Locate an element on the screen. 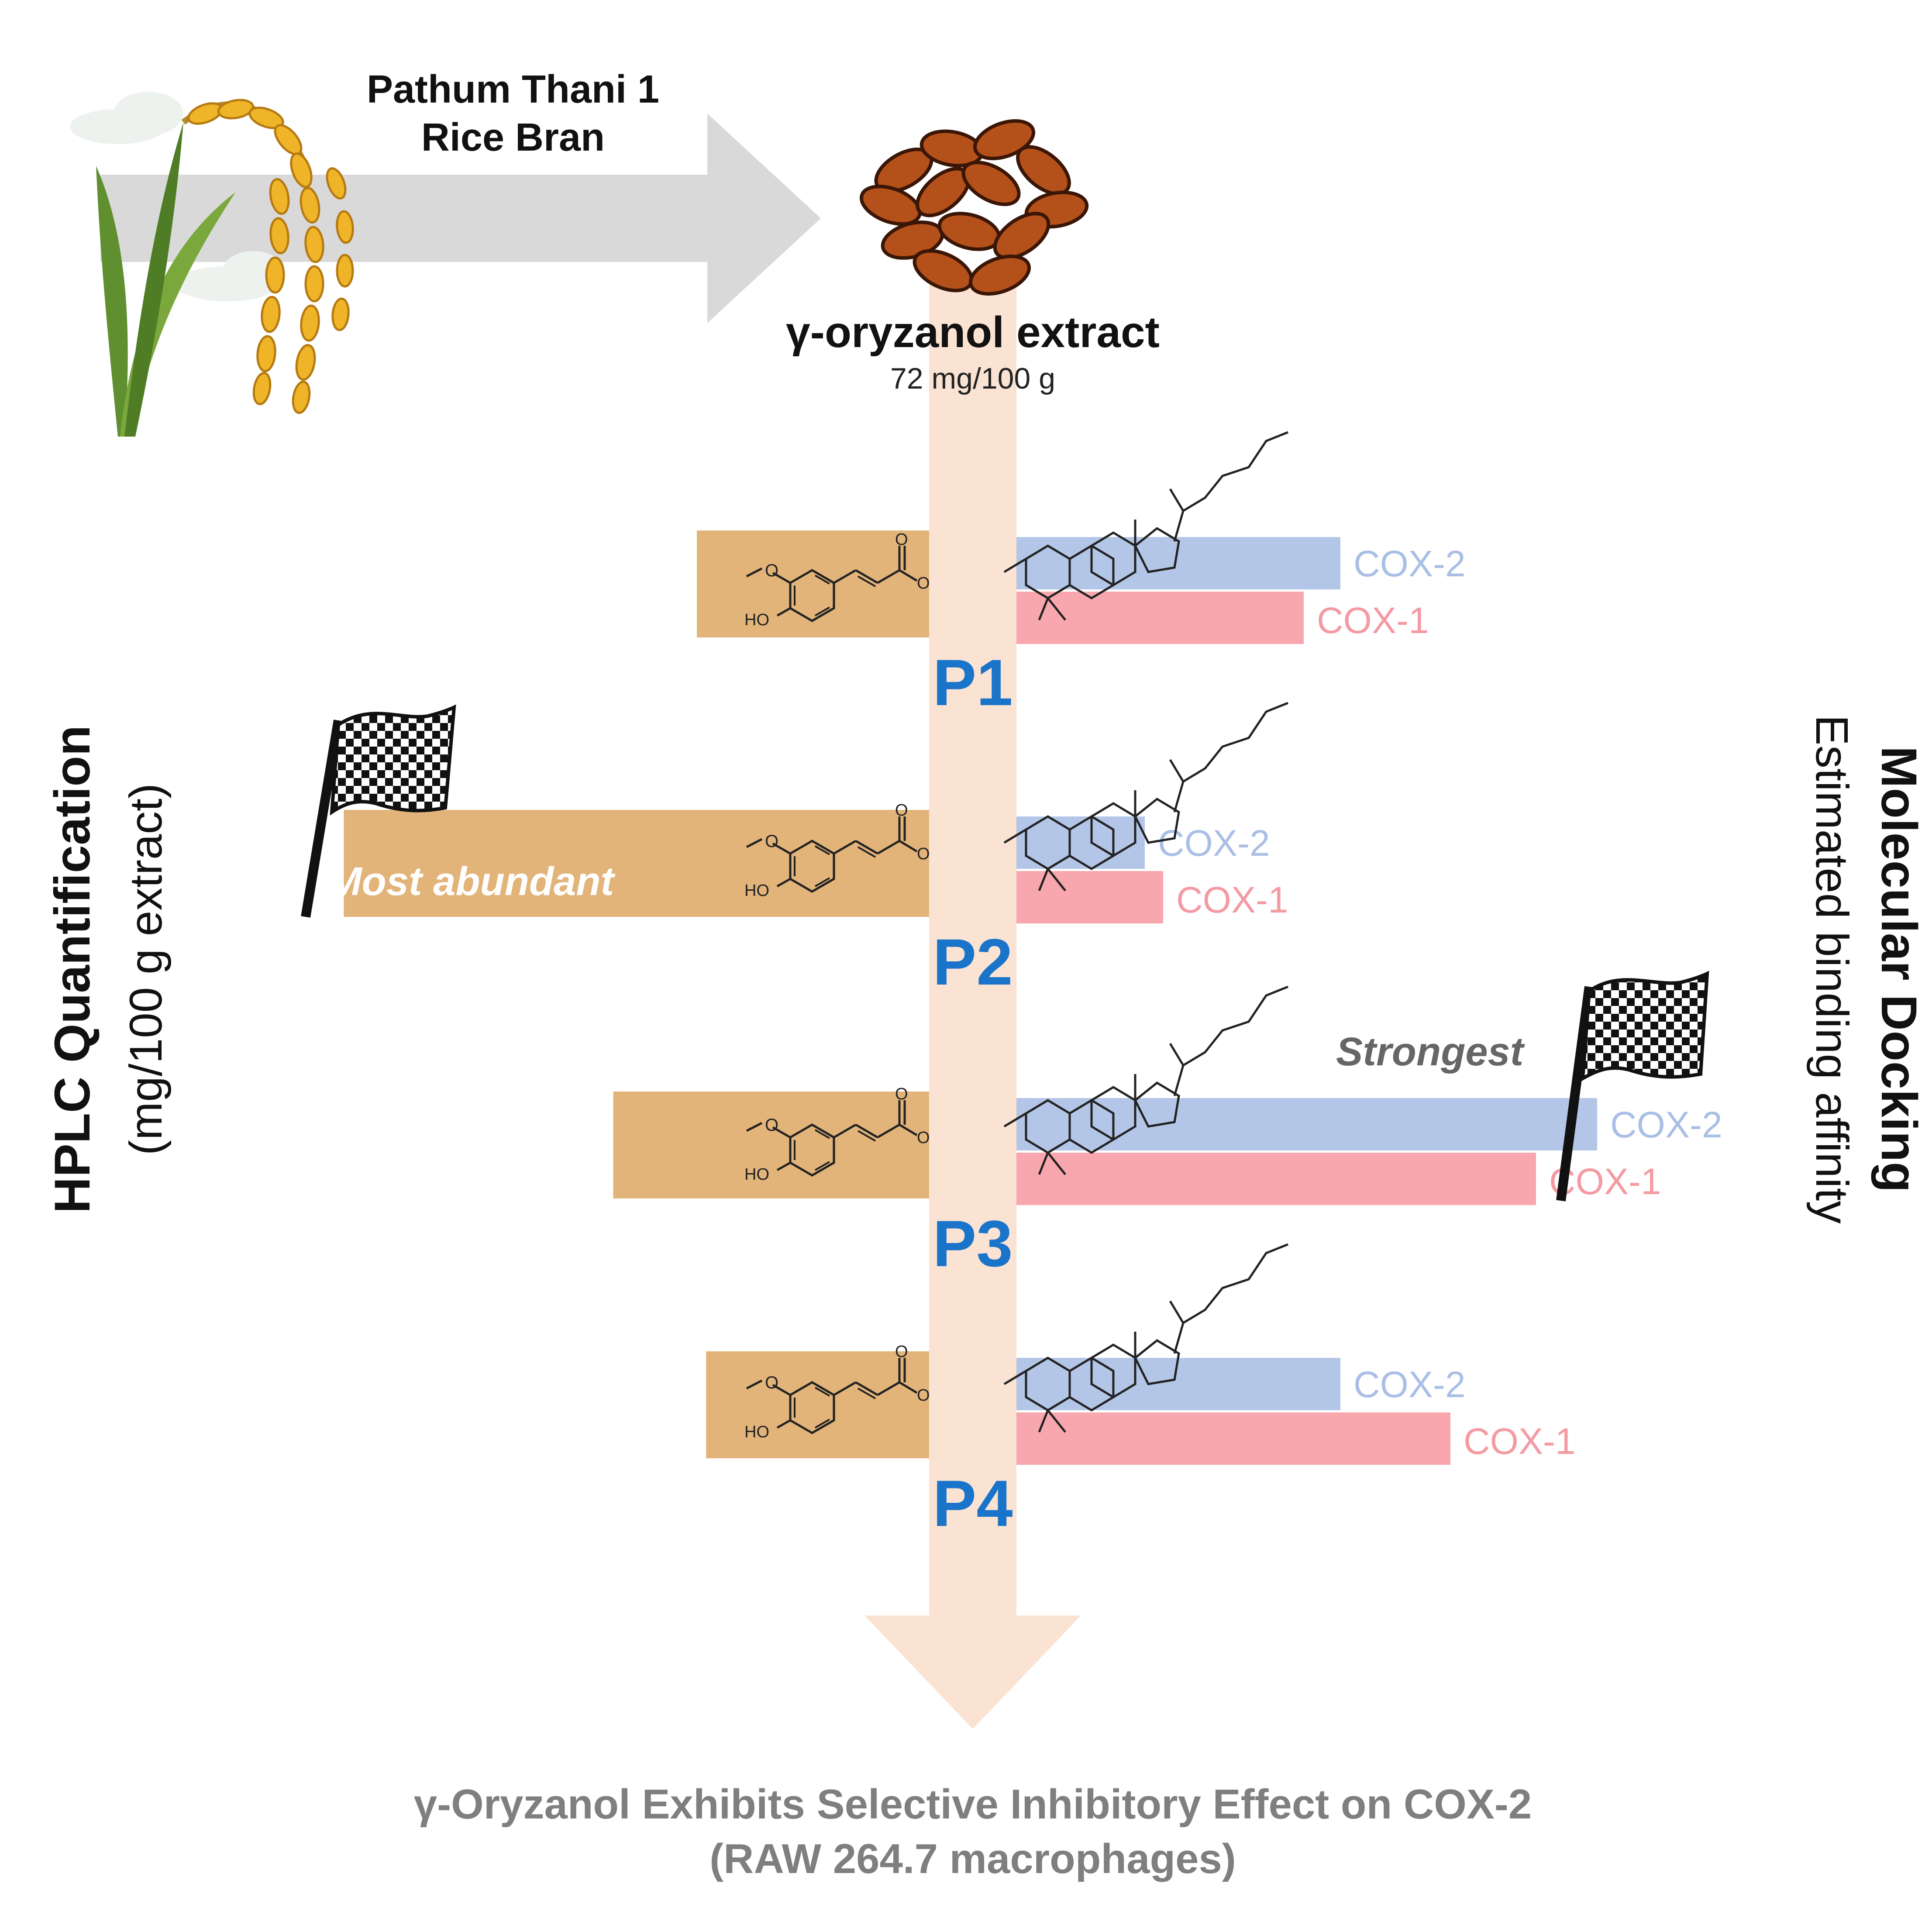 This screenshot has height=1932, width=1932. right-axis-title: Molecular Docking is located at coordinates (1899, 969).